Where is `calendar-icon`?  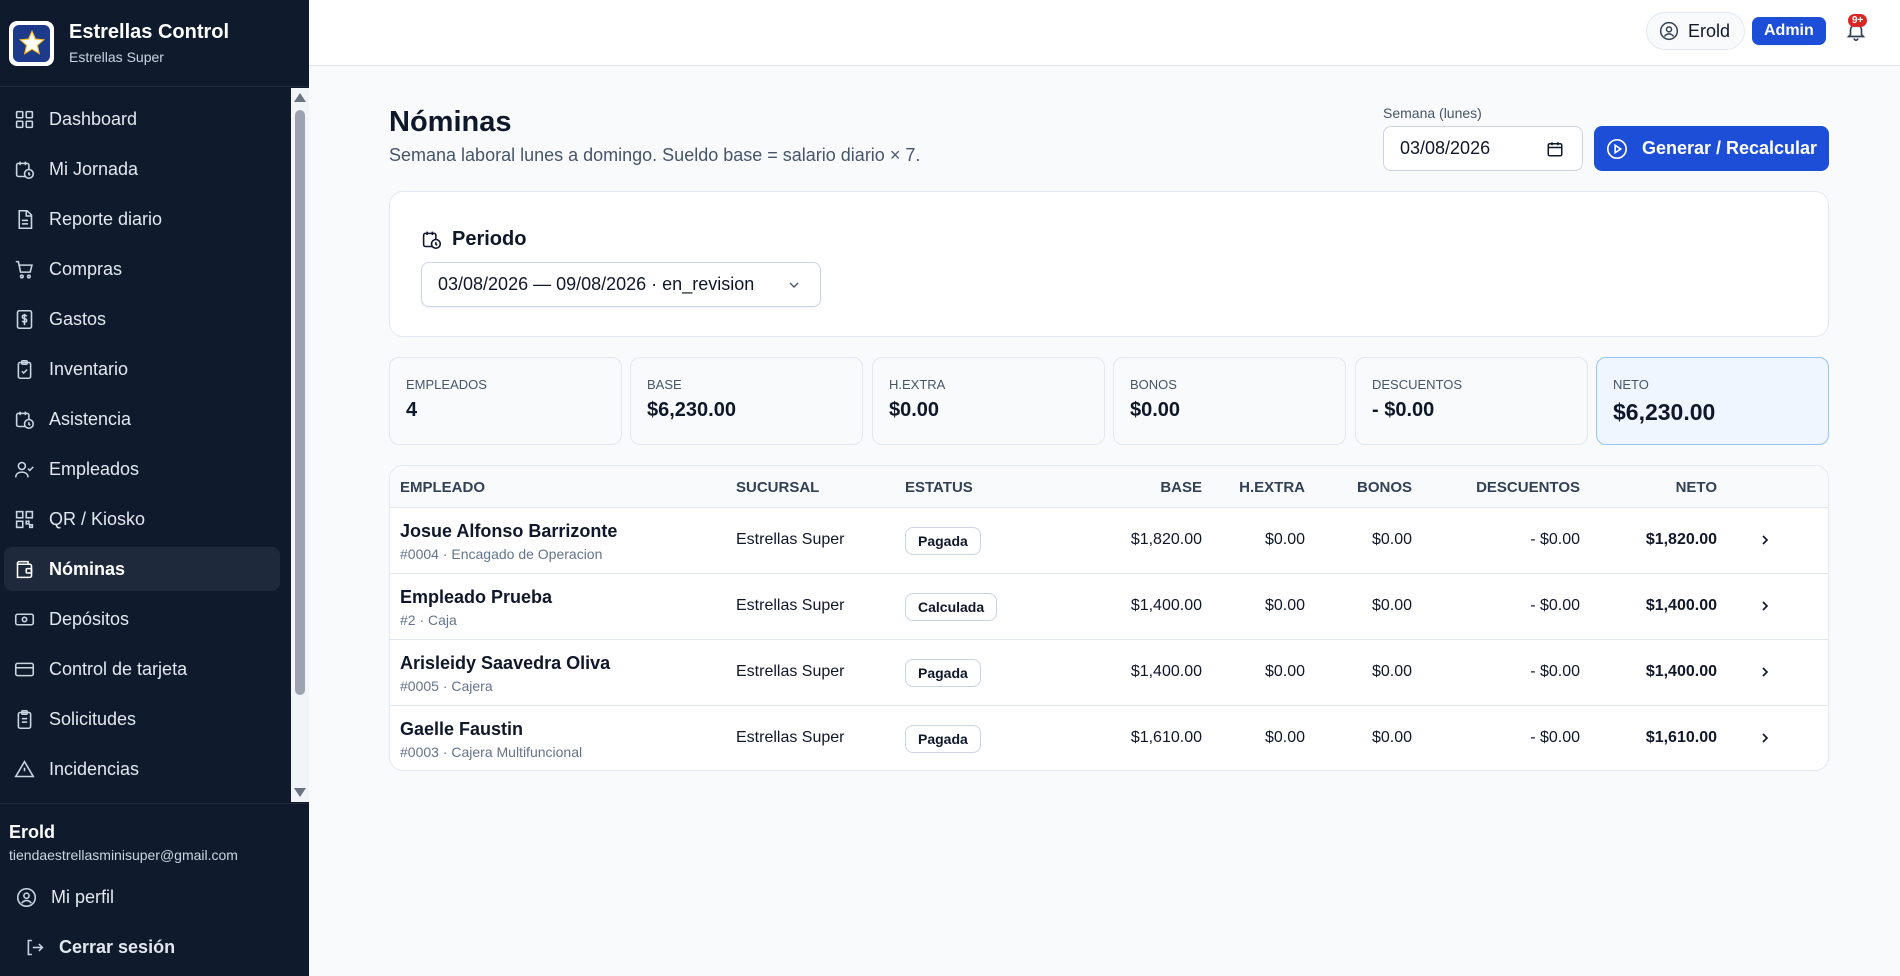 calendar-icon is located at coordinates (1555, 149).